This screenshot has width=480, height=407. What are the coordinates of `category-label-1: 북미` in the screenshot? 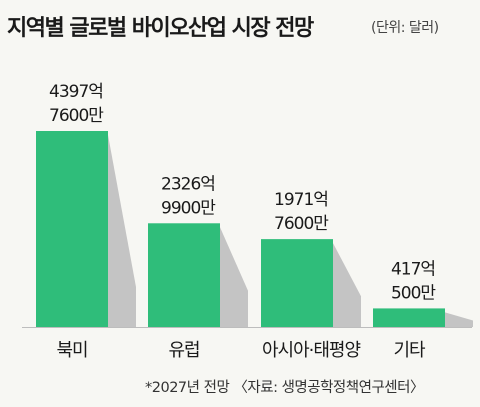 It's located at (71, 350).